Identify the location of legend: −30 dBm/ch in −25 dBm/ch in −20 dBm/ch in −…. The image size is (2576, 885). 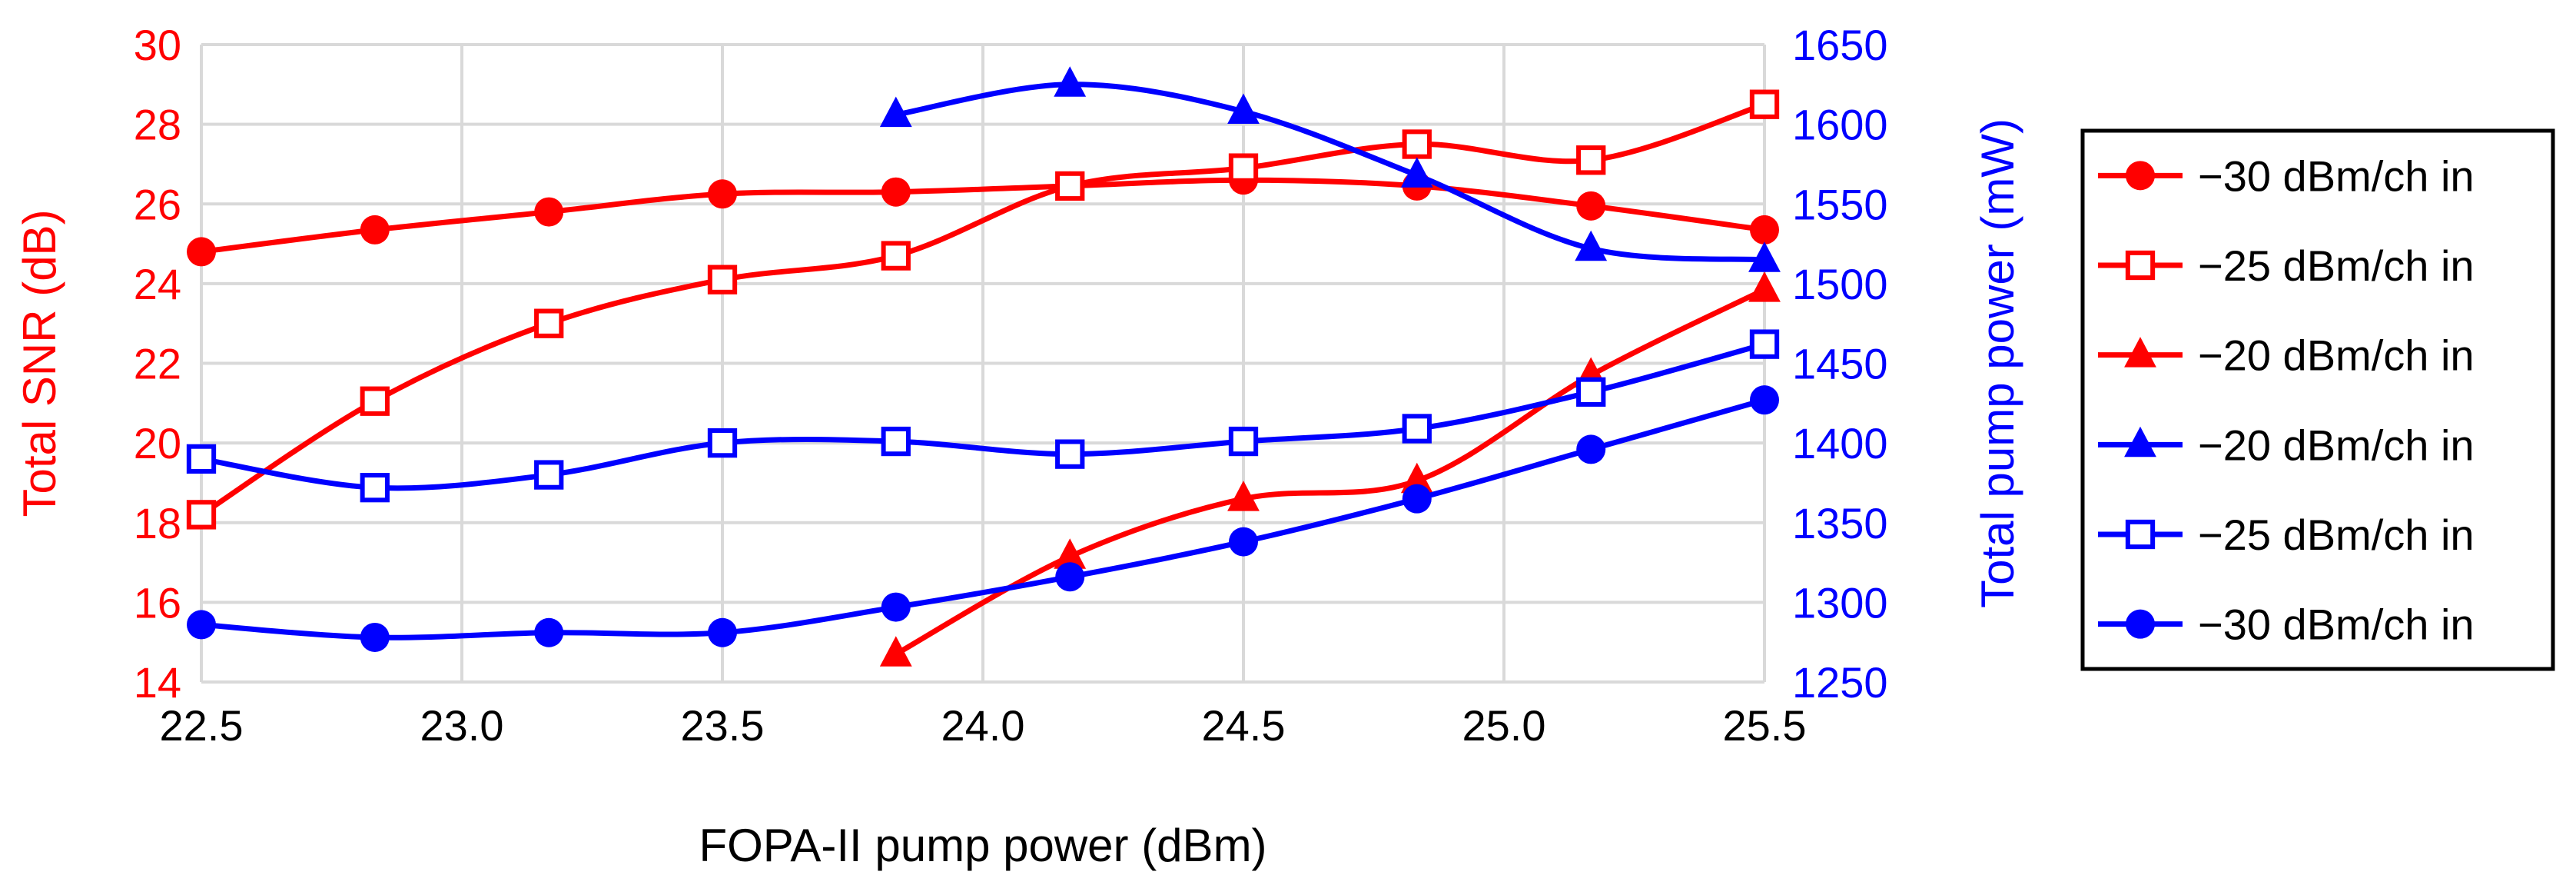
(2317, 399).